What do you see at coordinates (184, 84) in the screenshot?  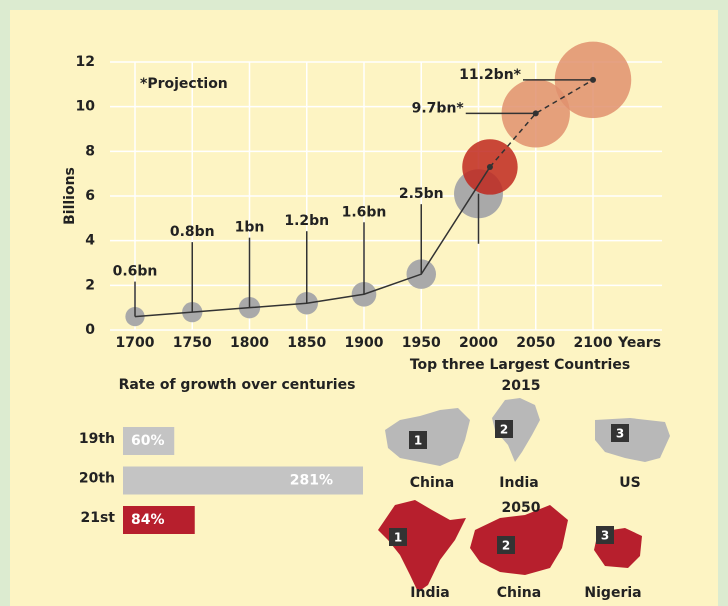 I see `annotation: *Projection` at bounding box center [184, 84].